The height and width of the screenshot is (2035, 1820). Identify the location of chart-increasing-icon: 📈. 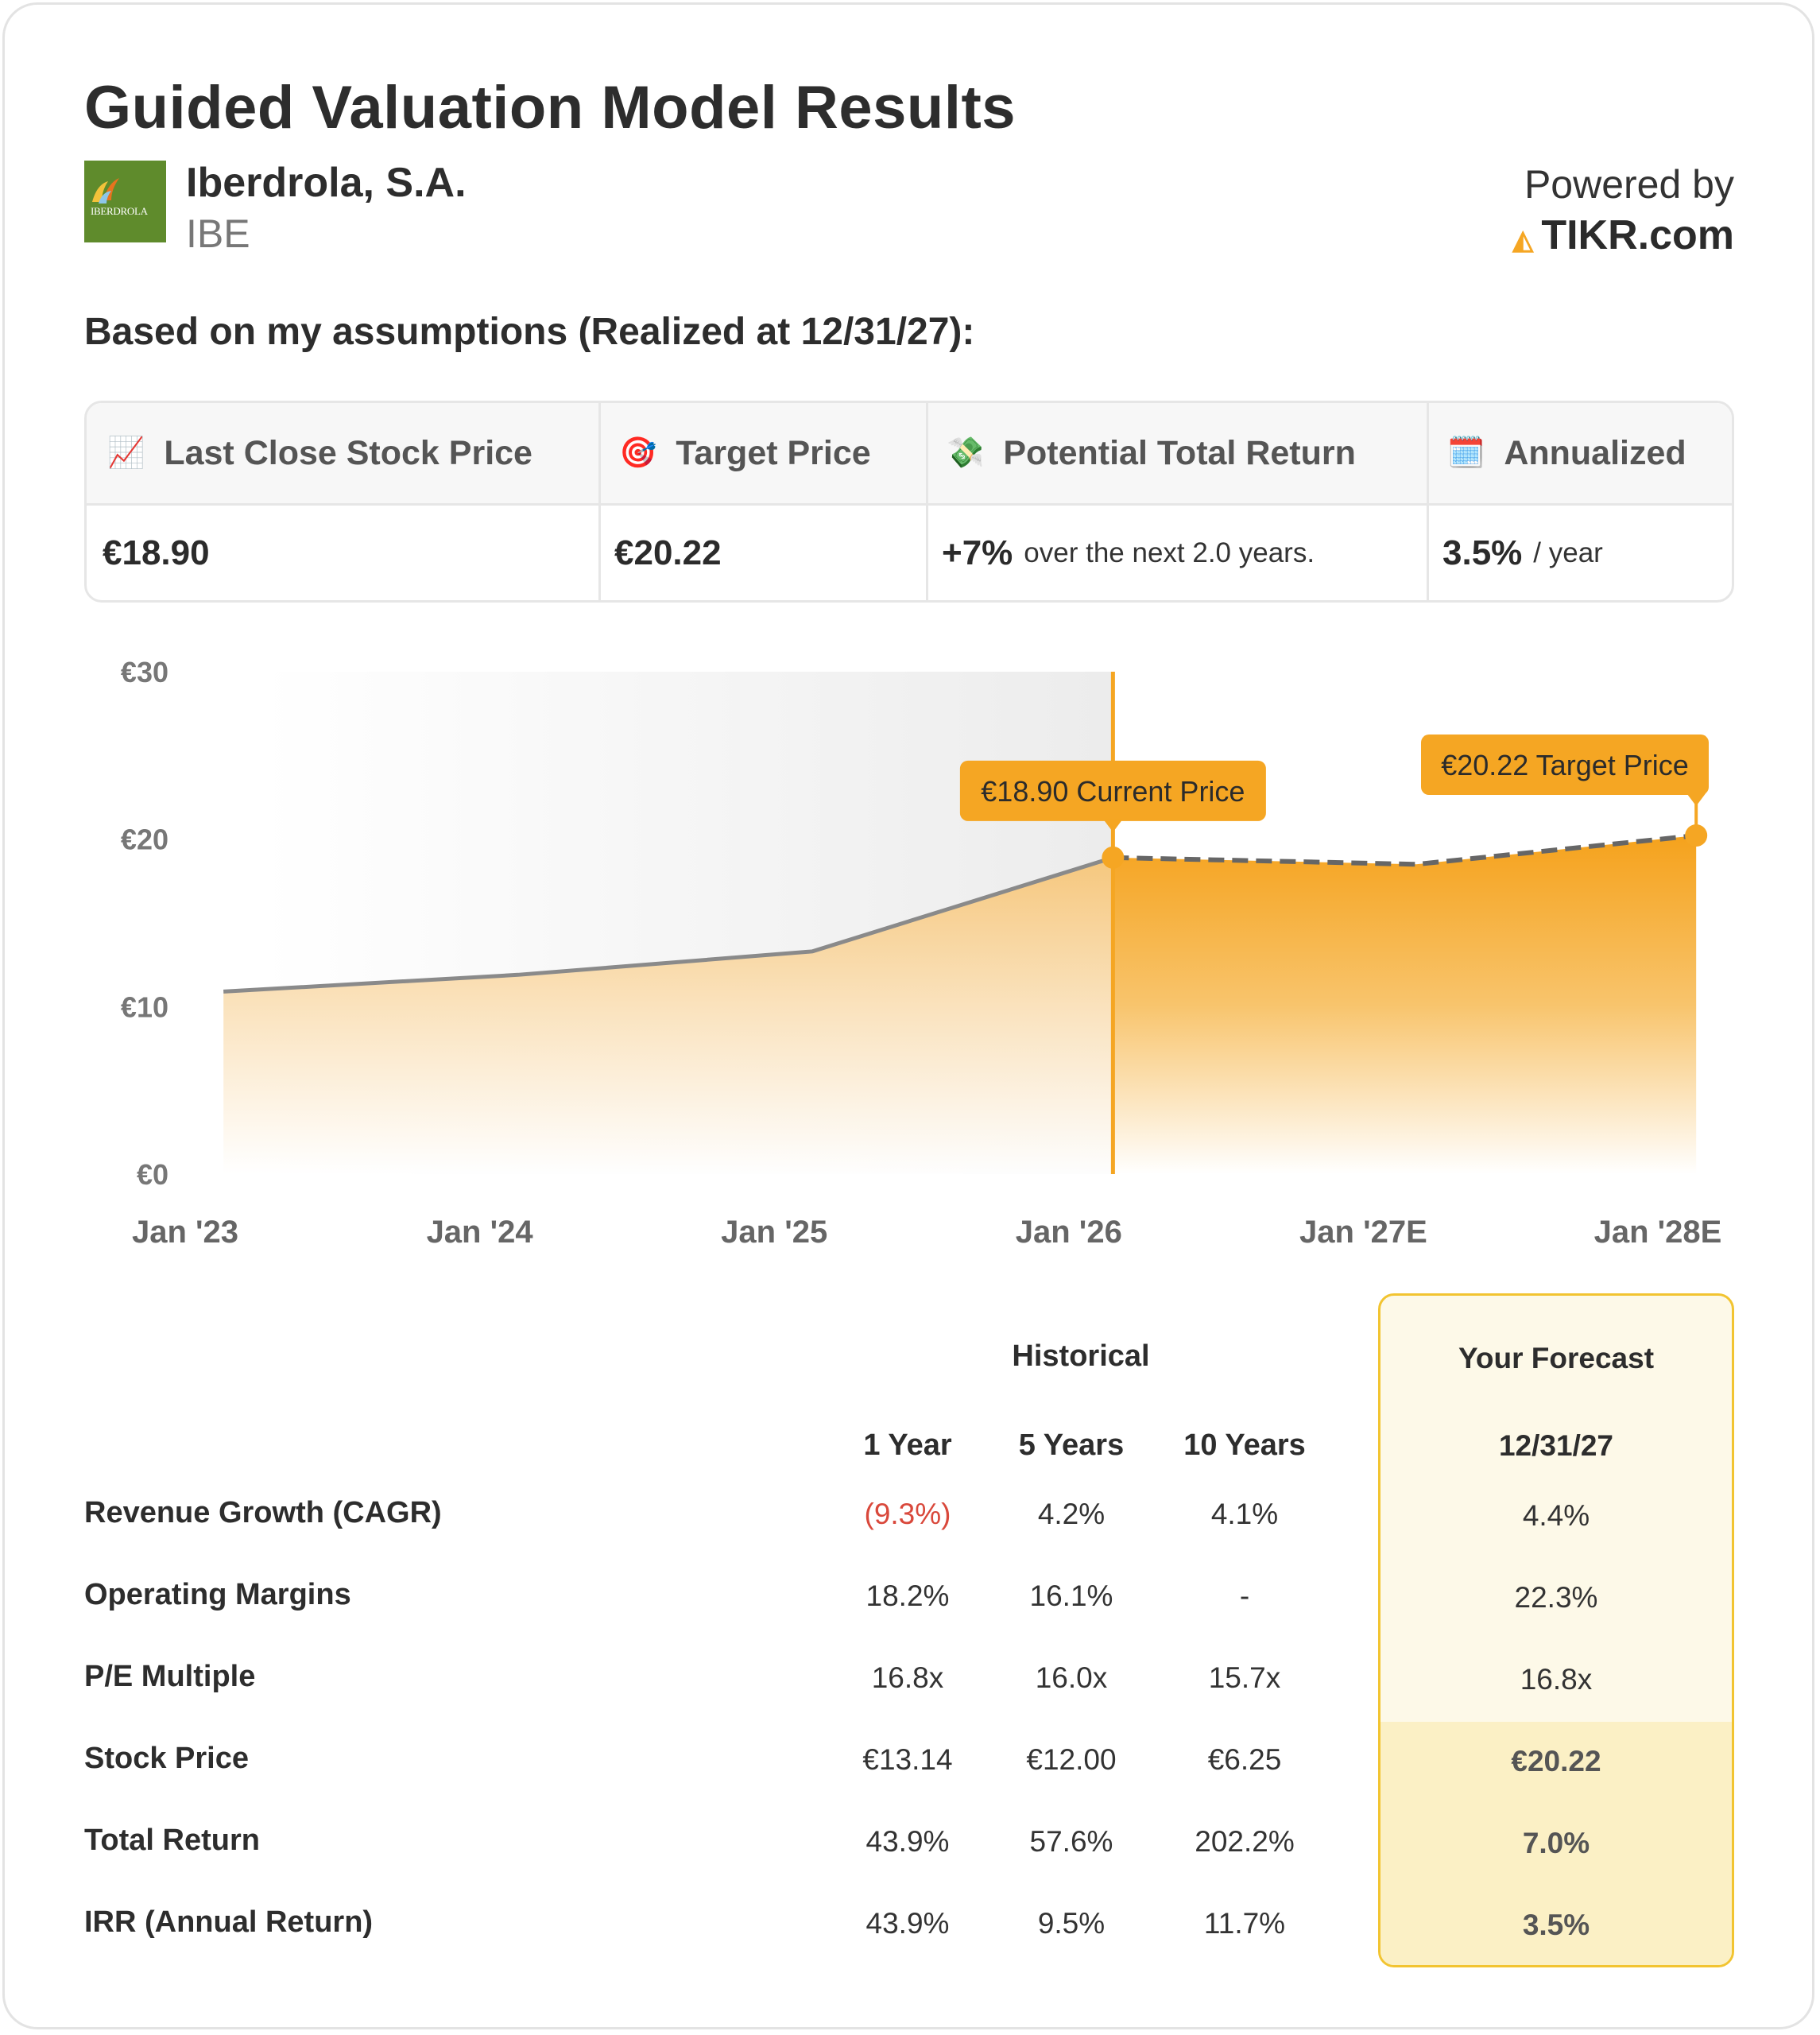
(126, 453).